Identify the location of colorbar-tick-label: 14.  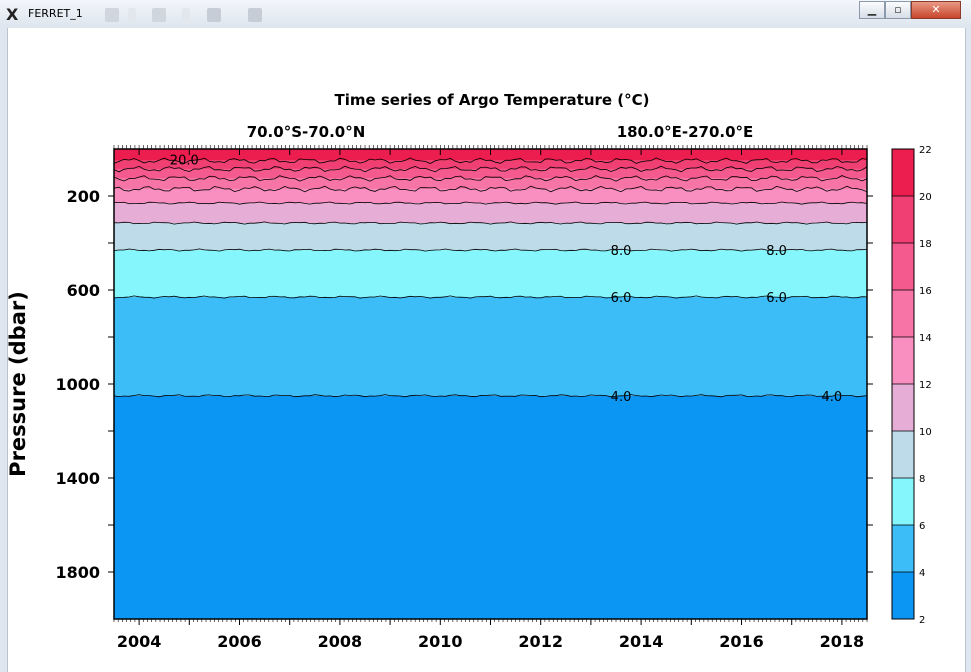
(925, 338).